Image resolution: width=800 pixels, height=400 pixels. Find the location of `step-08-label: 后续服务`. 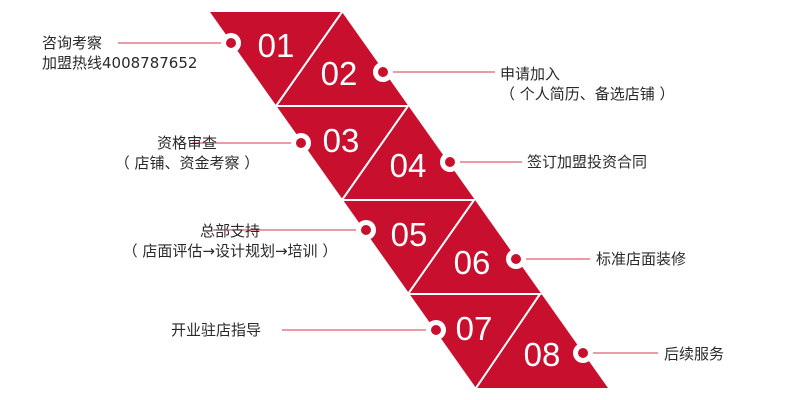

step-08-label: 后续服务 is located at coordinates (694, 354).